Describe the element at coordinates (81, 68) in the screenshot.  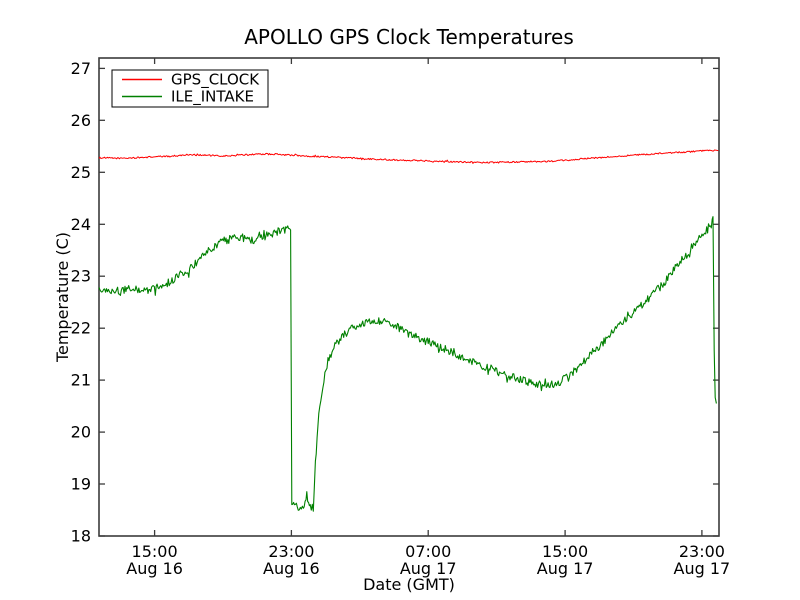
I see `y-tick-label: 27` at that location.